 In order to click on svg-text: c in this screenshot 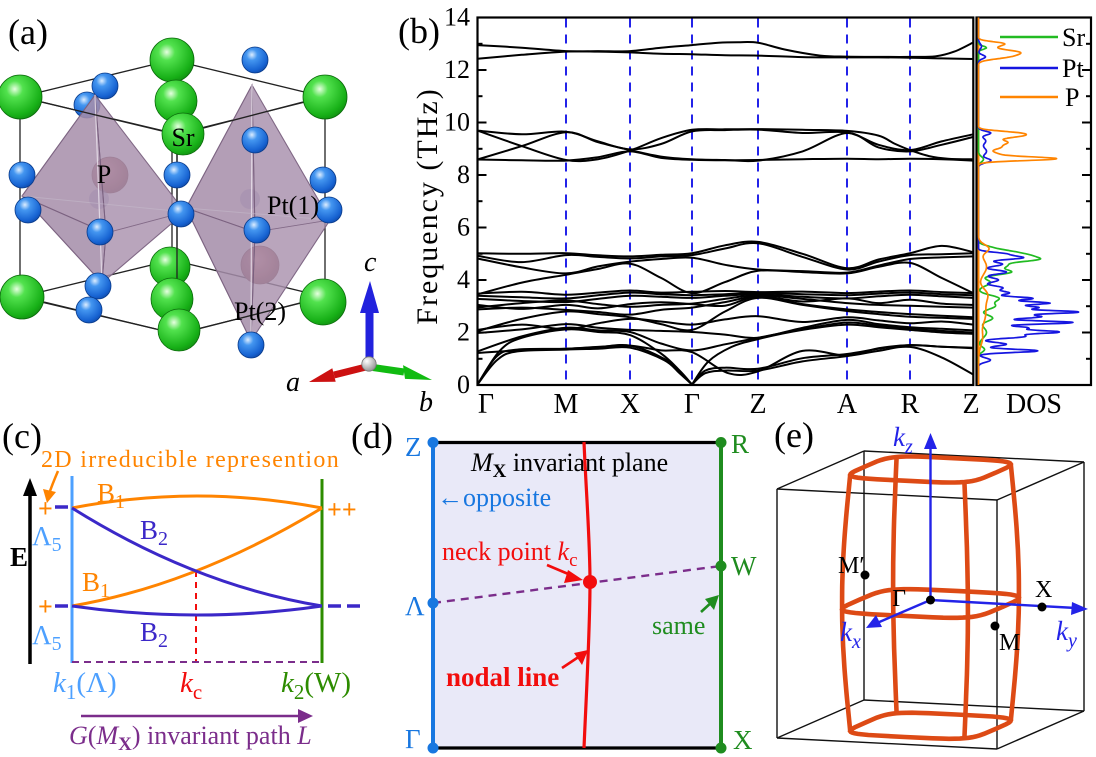, I will do `click(370, 262)`.